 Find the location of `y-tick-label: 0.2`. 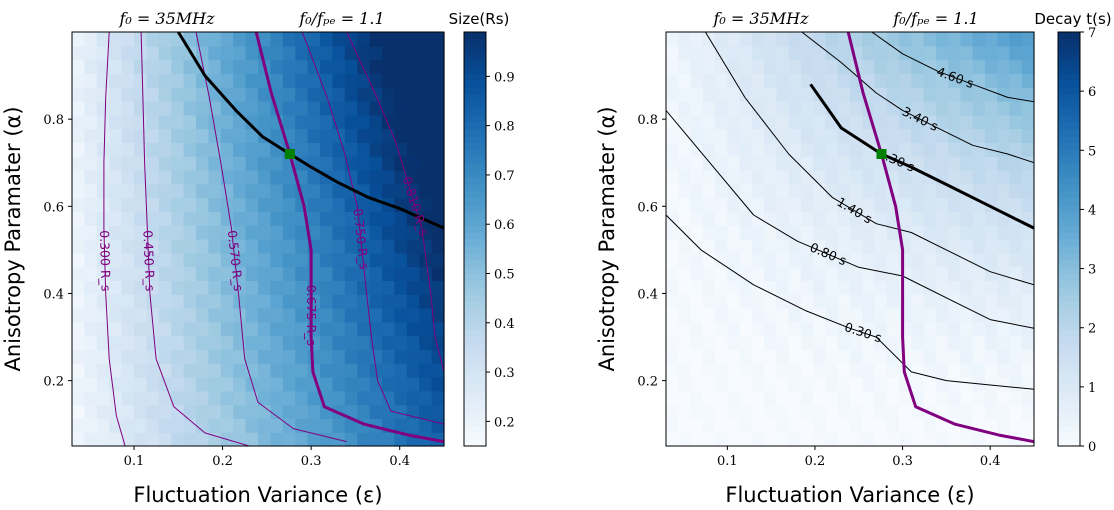

y-tick-label: 0.2 is located at coordinates (53, 382).